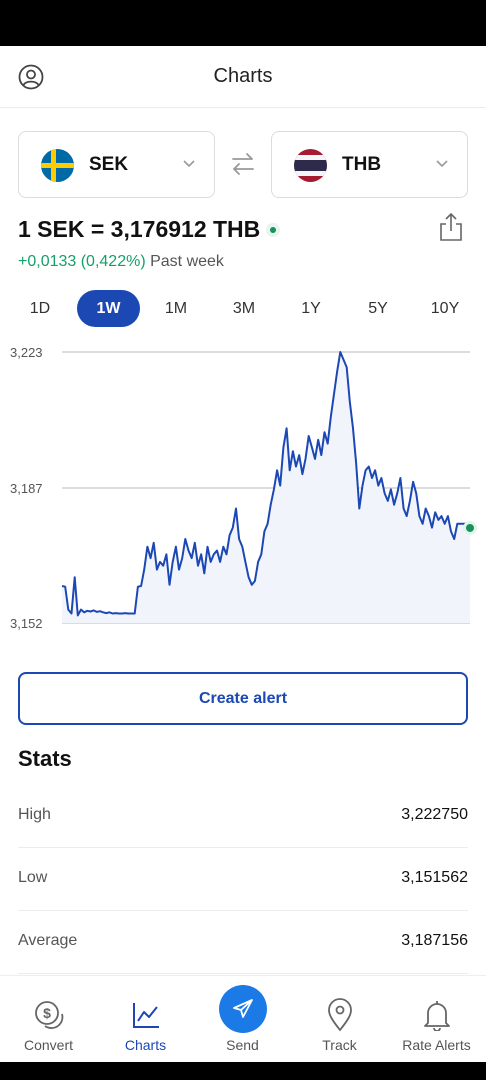 The image size is (486, 1080). What do you see at coordinates (57, 165) in the screenshot?
I see `sweden-flag-icon` at bounding box center [57, 165].